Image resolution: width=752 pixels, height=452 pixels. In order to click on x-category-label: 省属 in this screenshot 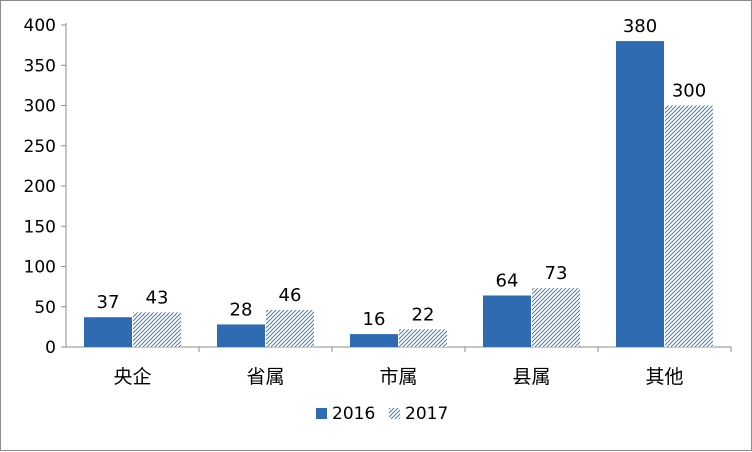, I will do `click(265, 377)`.